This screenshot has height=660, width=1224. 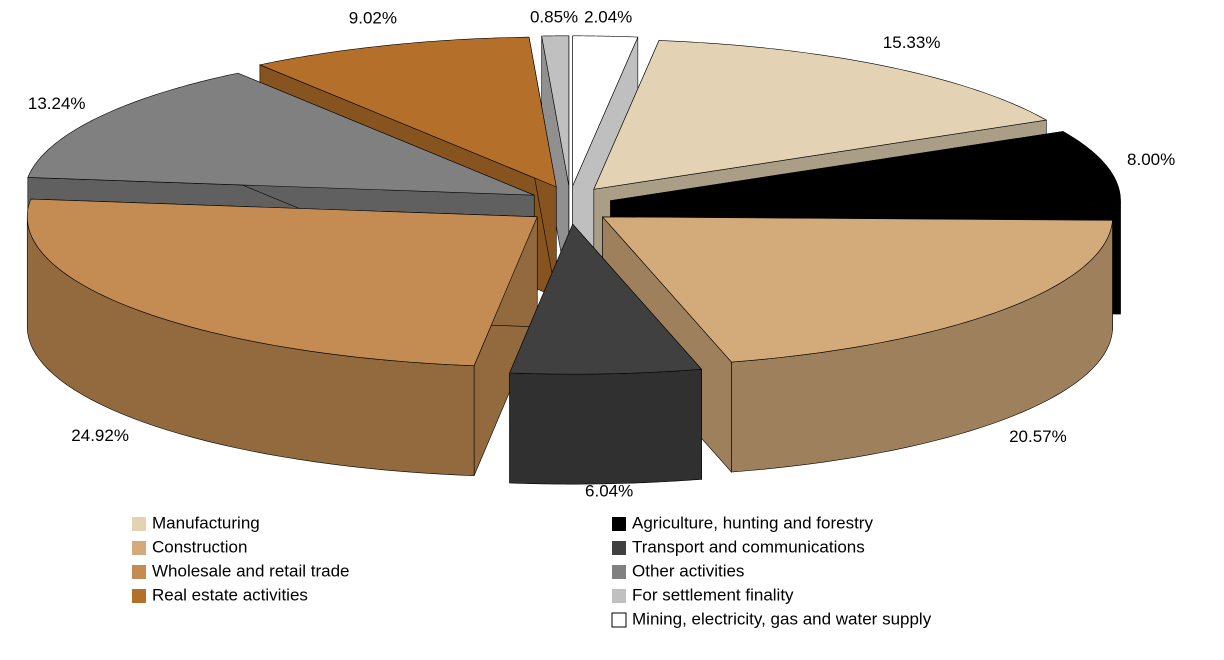 What do you see at coordinates (251, 570) in the screenshot?
I see `legend-label: Wholesale and retail trade` at bounding box center [251, 570].